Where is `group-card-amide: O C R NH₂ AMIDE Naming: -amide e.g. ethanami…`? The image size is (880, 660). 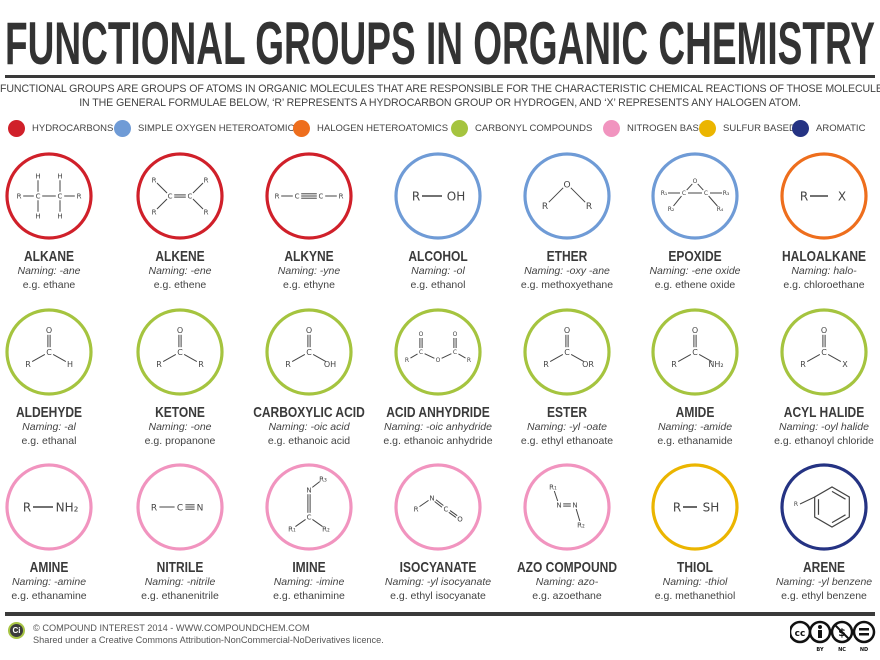 group-card-amide: O C R NH₂ AMIDE Naming: -amide e.g. ethanami… is located at coordinates (695, 377).